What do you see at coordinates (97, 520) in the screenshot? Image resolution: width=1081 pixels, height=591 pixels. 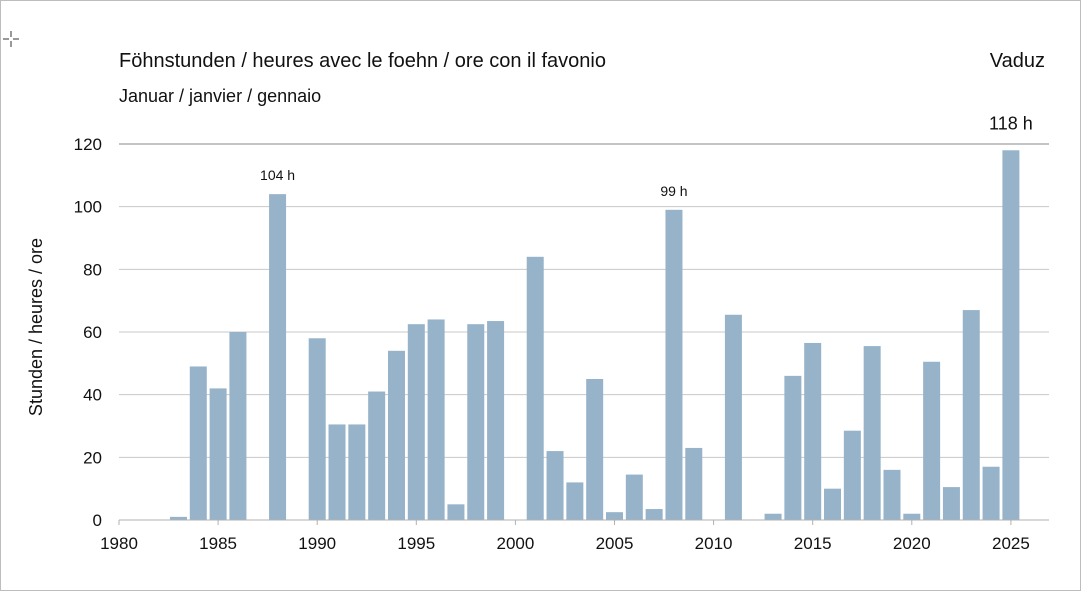 I see `y-tick-label: 0` at bounding box center [97, 520].